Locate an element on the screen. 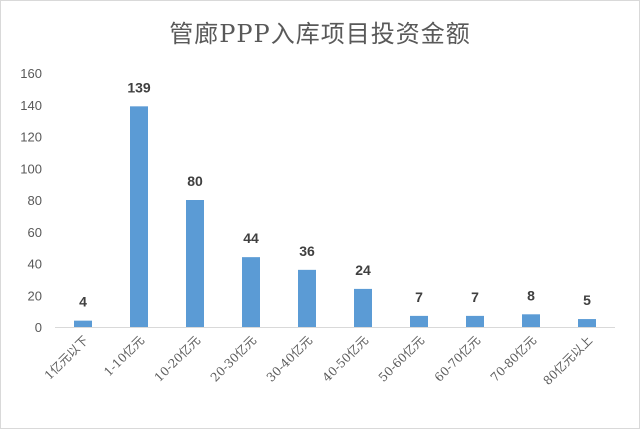  y-tick-label: 0 is located at coordinates (38, 327).